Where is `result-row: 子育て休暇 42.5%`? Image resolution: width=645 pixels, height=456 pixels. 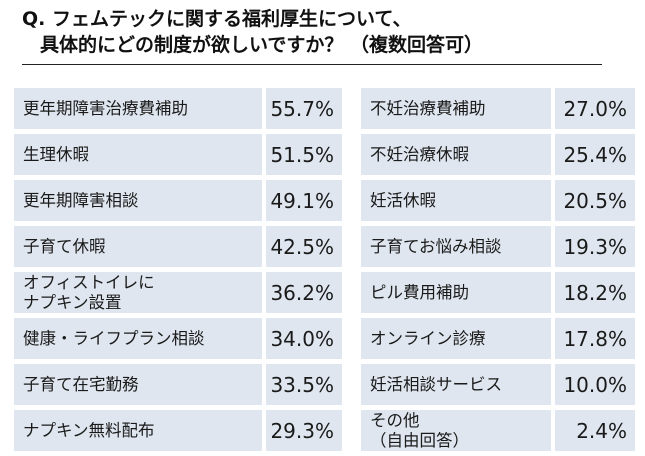
result-row: 子育て休暇 42.5% is located at coordinates (178, 246).